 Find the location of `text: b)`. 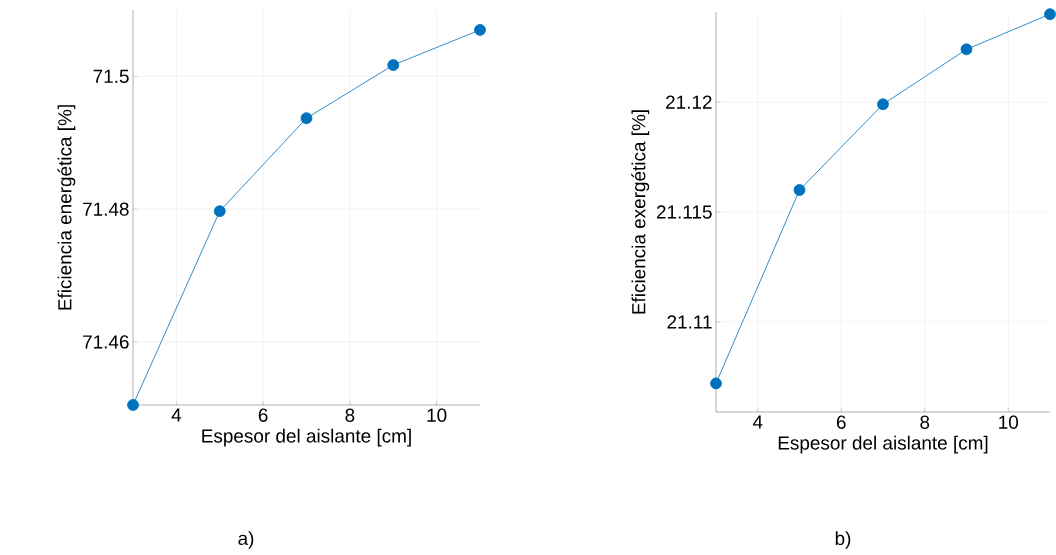

text: b) is located at coordinates (843, 540).